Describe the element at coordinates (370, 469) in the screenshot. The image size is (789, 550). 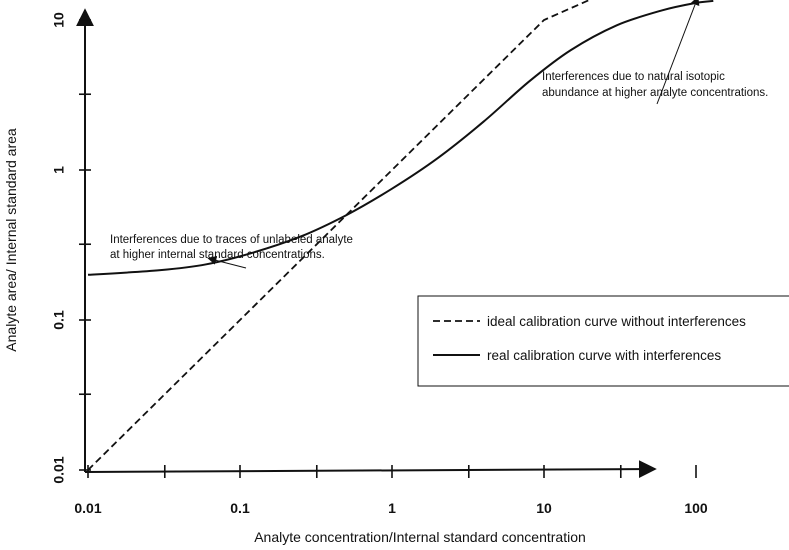
I see `x-axis-line` at that location.